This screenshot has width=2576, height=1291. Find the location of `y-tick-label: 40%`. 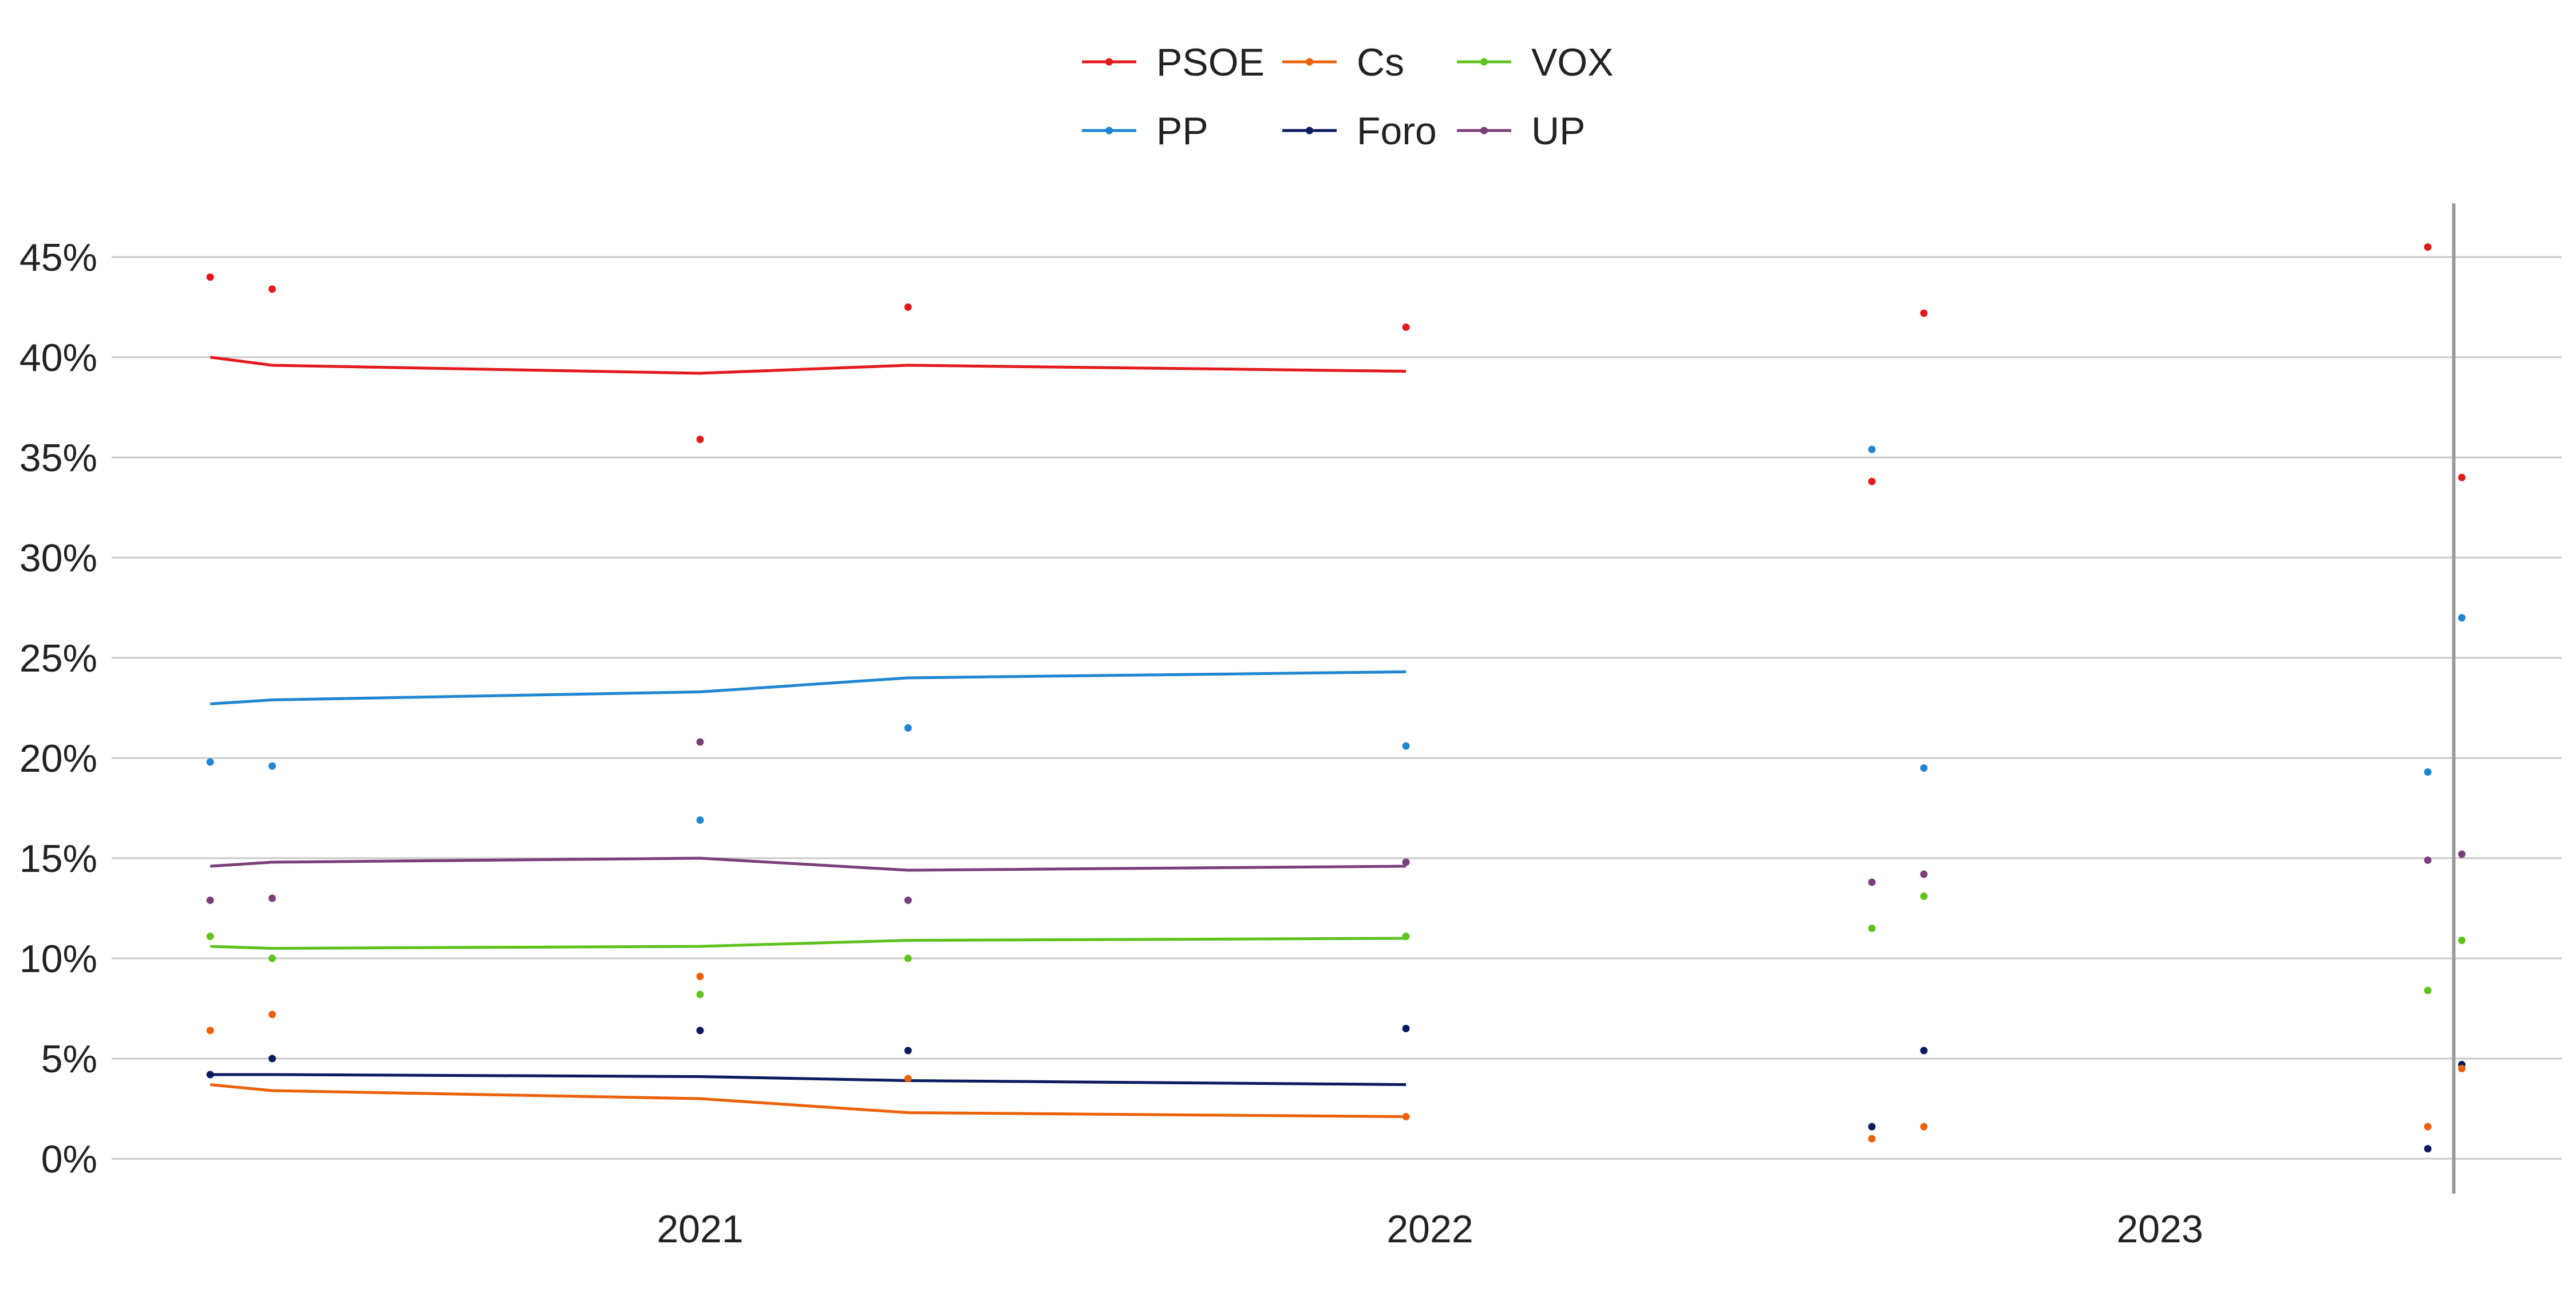

y-tick-label: 40% is located at coordinates (58, 358).